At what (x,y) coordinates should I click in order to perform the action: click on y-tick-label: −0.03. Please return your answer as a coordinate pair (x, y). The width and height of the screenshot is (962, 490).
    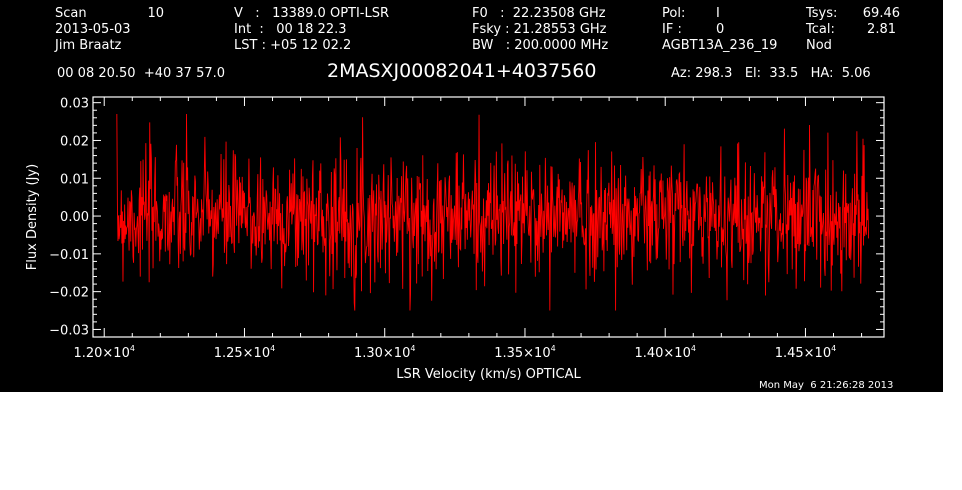
    Looking at the image, I should click on (69, 330).